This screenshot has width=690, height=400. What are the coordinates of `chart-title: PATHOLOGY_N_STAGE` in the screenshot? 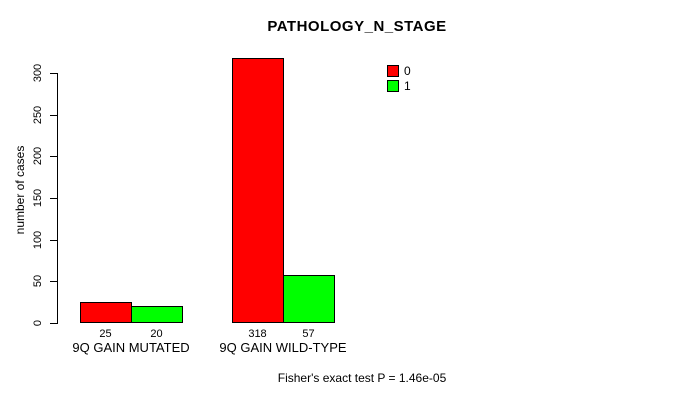 It's located at (357, 26).